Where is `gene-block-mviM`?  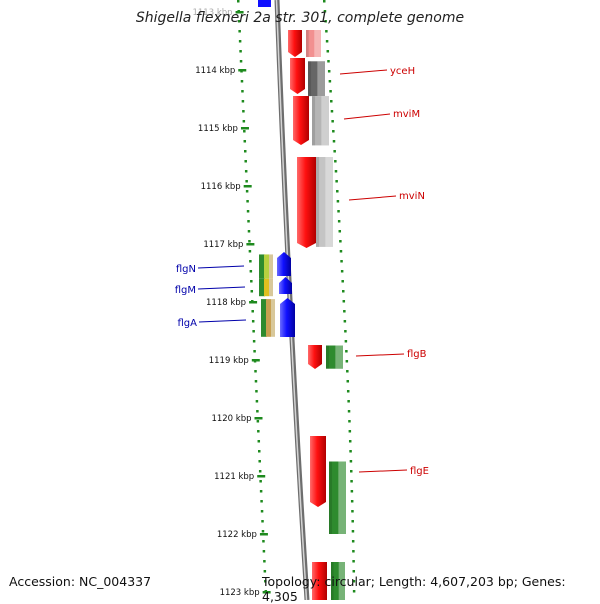
gene-block-mviM is located at coordinates (320, 121).